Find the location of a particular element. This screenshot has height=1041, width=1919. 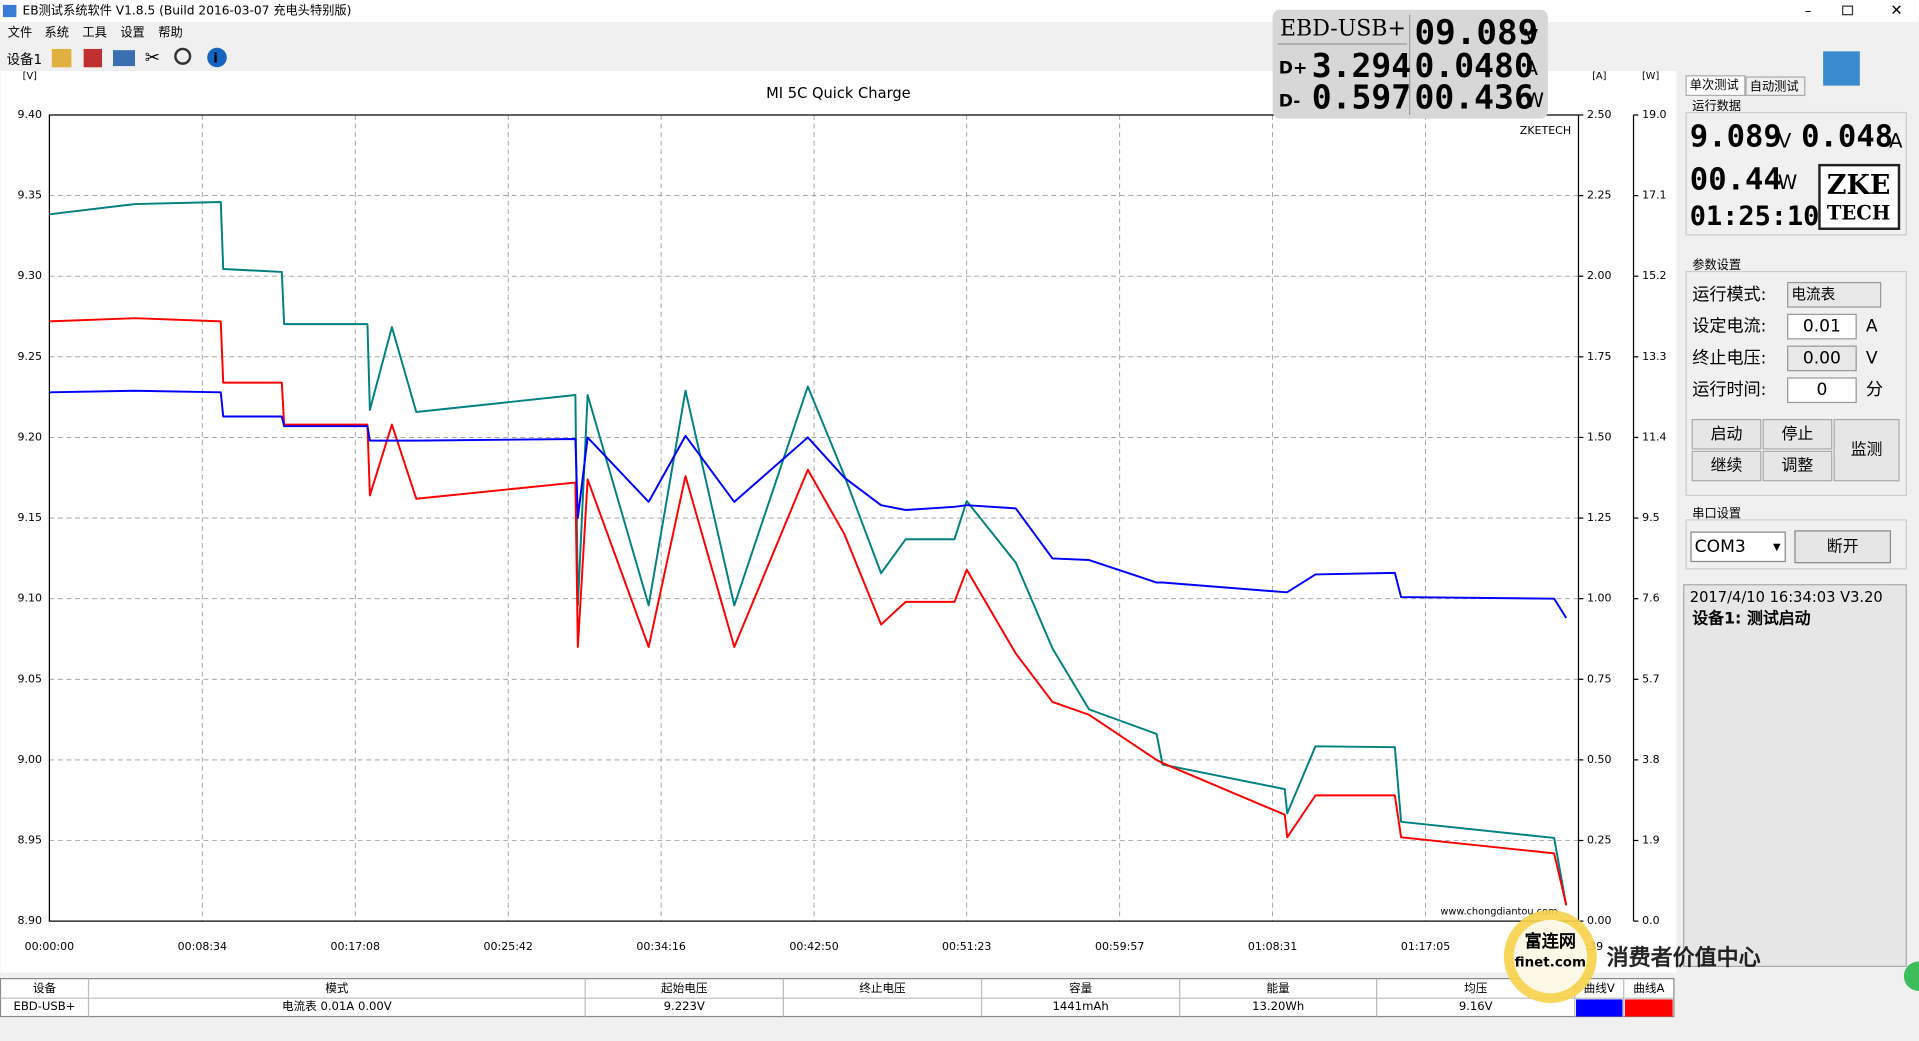

param-value: 0.00 is located at coordinates (1822, 358).